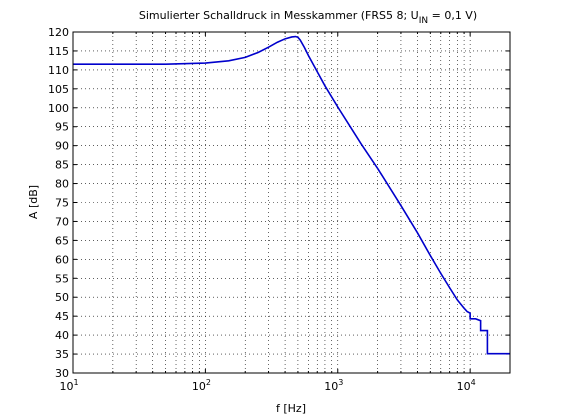 The image size is (561, 420). I want to click on x-tick-exponent: 4, so click(473, 382).